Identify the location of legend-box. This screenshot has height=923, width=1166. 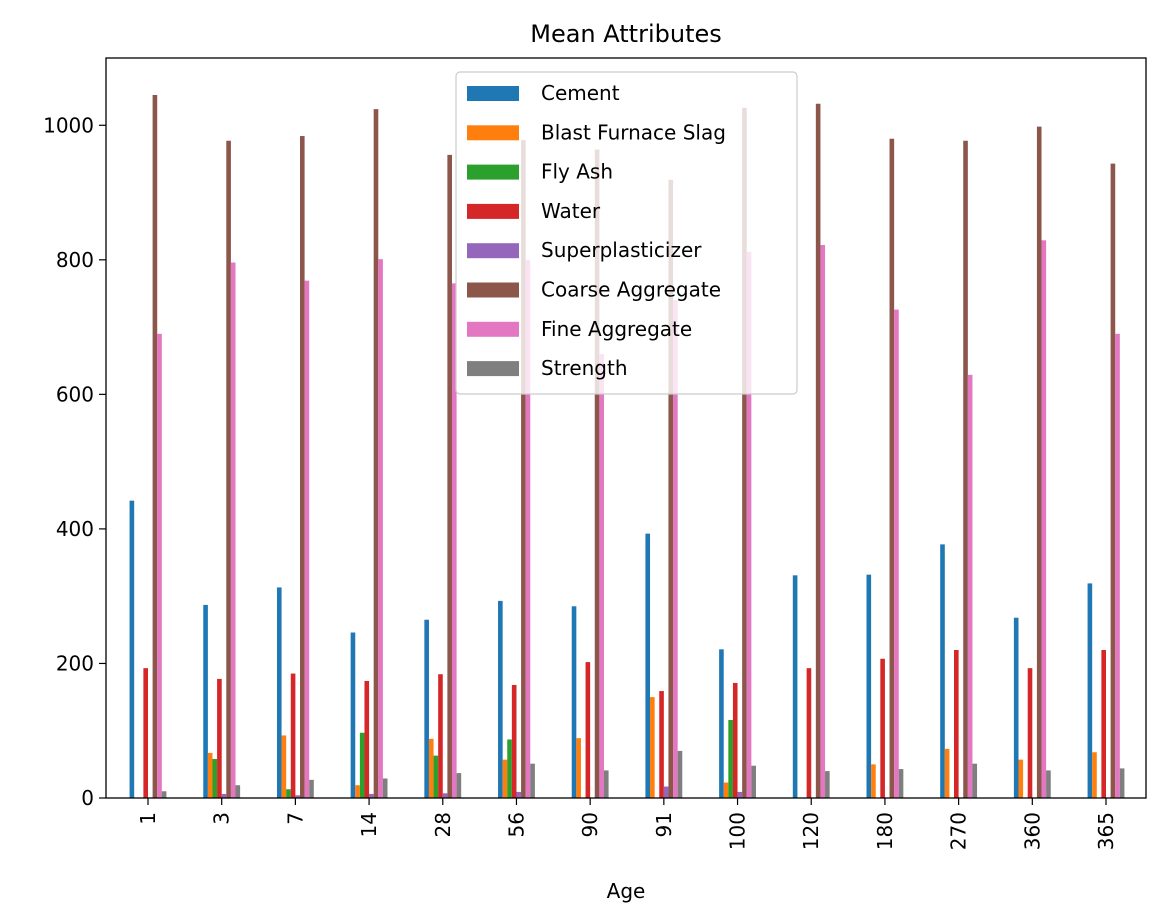
(626, 233).